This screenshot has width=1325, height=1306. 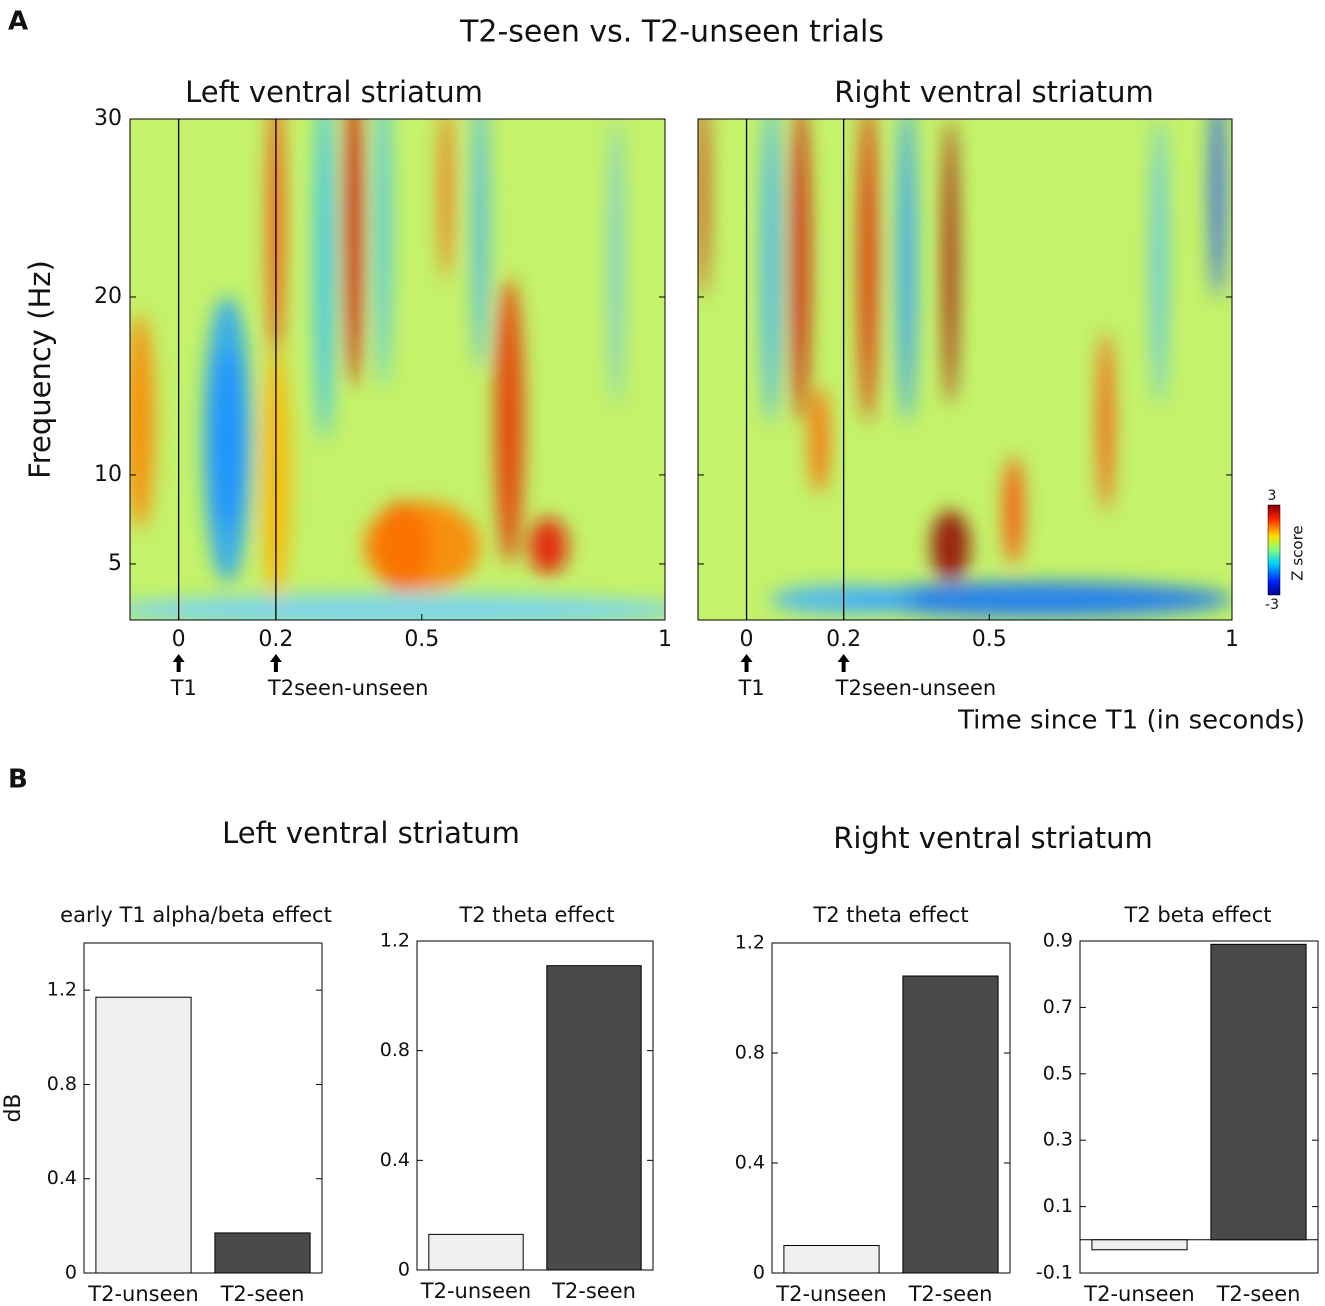 I want to click on y-tick-label: 10, so click(x=108, y=474).